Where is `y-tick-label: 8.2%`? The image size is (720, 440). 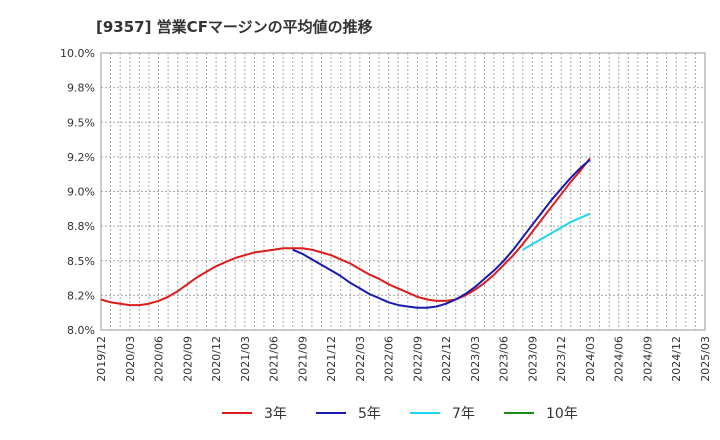 y-tick-label: 8.2% is located at coordinates (81, 295).